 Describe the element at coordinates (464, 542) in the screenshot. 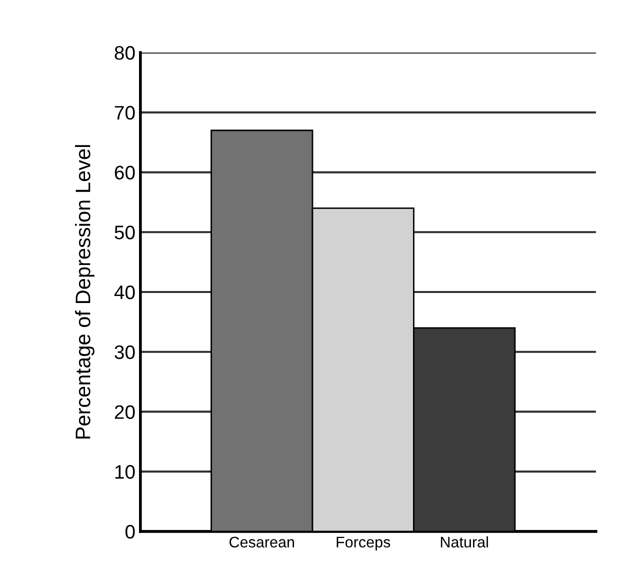

I see `x-tick-label: Natural` at that location.